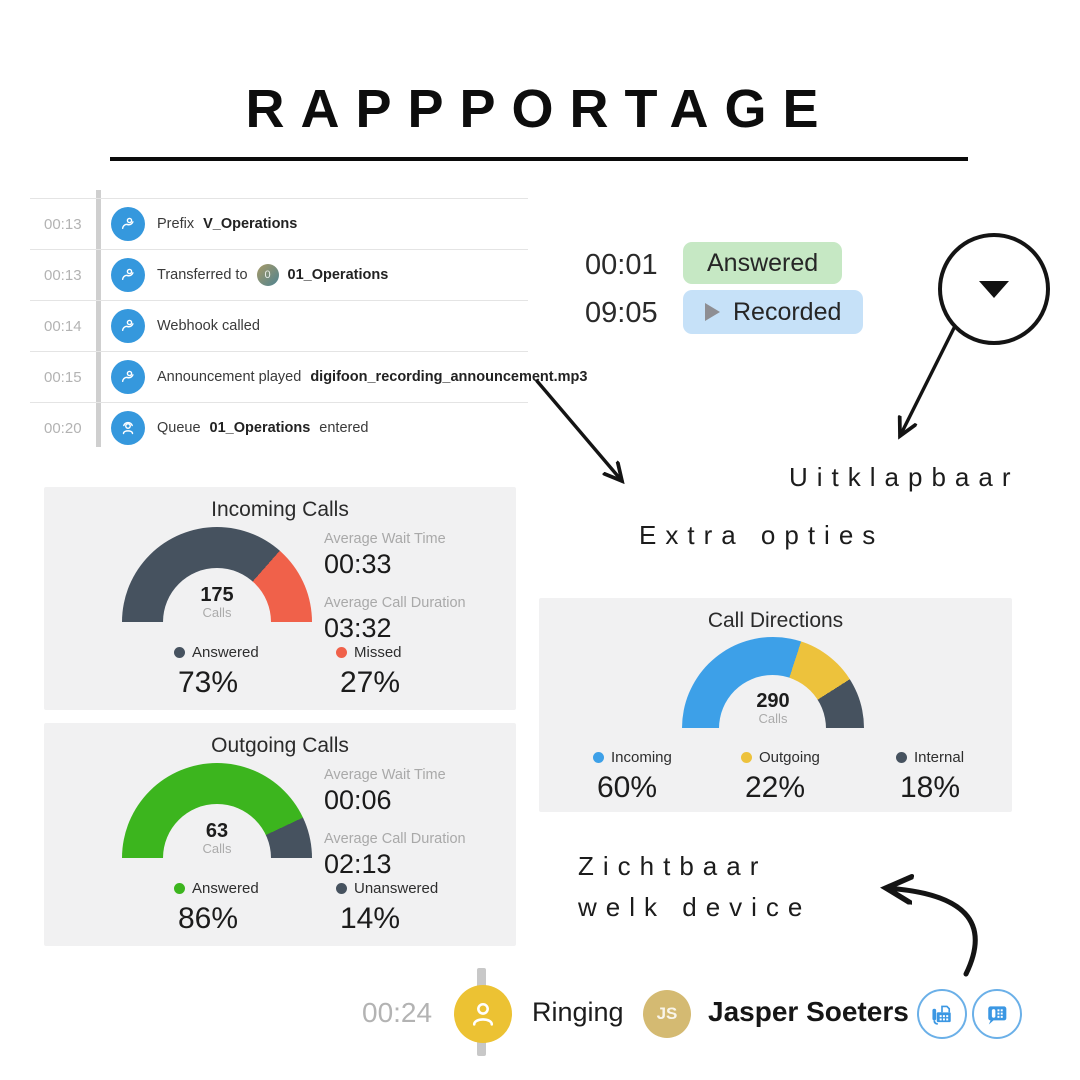 The width and height of the screenshot is (1080, 1080). Describe the element at coordinates (673, 866) in the screenshot. I see `note-zichtbaar-line1: Zichtbaar` at that location.